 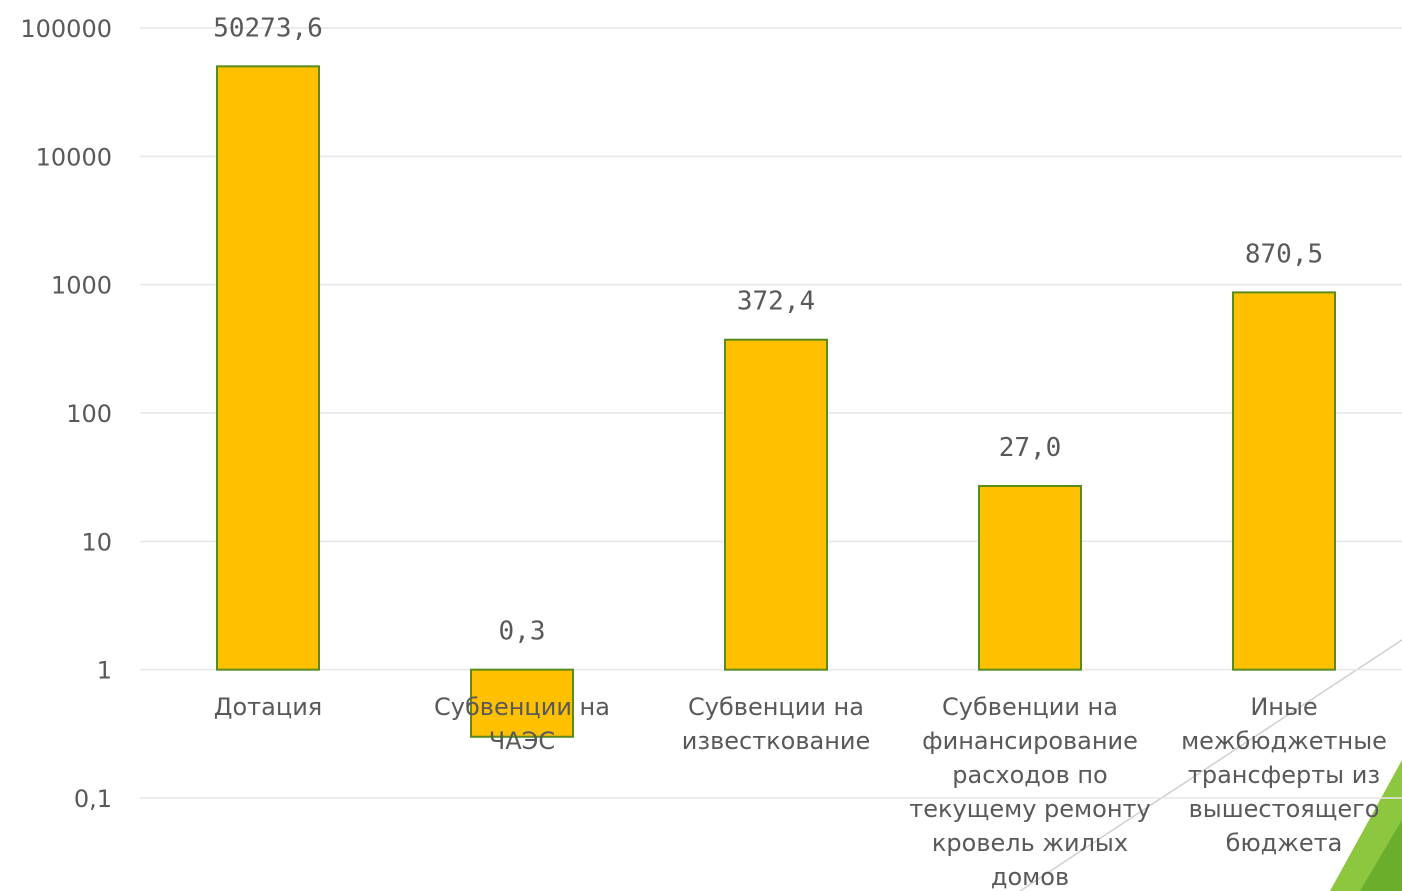 What do you see at coordinates (1284, 741) in the screenshot?
I see `category-label-line: межбюджетные` at bounding box center [1284, 741].